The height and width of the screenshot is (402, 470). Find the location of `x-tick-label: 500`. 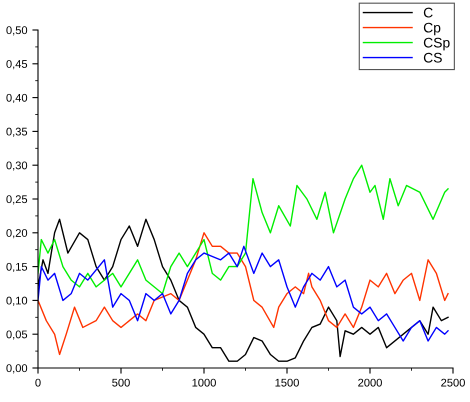

x-tick-label: 500 is located at coordinates (121, 382).